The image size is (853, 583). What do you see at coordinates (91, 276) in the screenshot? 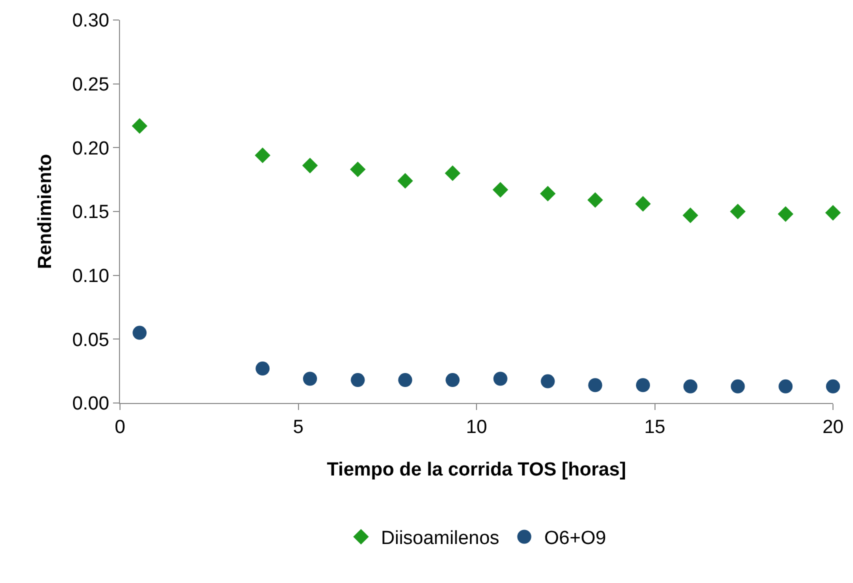
I see `y-tick-label: 0.10` at bounding box center [91, 276].